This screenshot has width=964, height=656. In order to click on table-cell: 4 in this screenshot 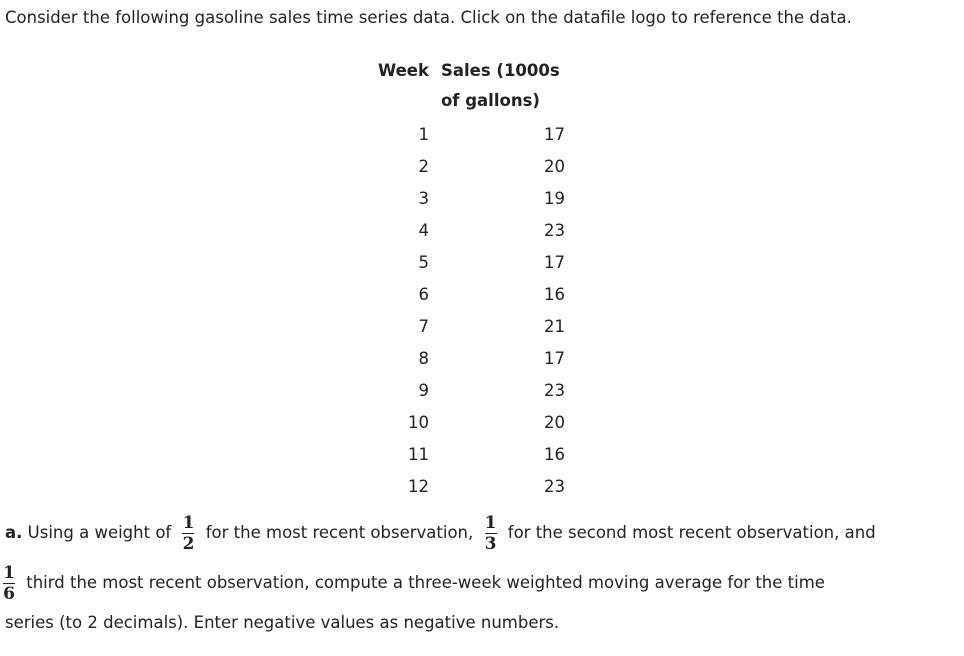, I will do `click(423, 230)`.